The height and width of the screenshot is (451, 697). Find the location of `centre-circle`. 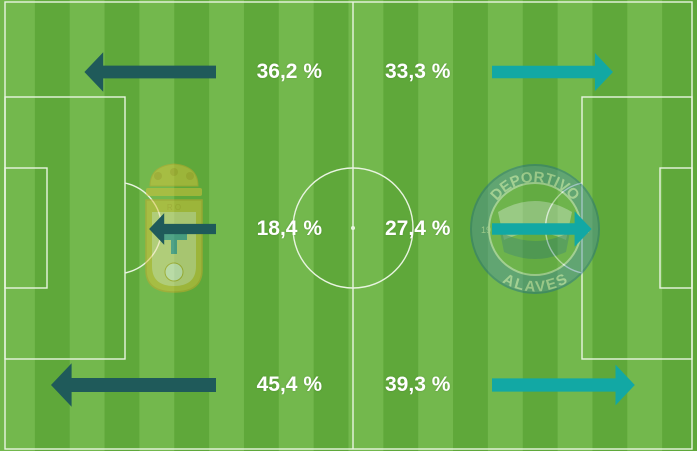

centre-circle is located at coordinates (353, 228).